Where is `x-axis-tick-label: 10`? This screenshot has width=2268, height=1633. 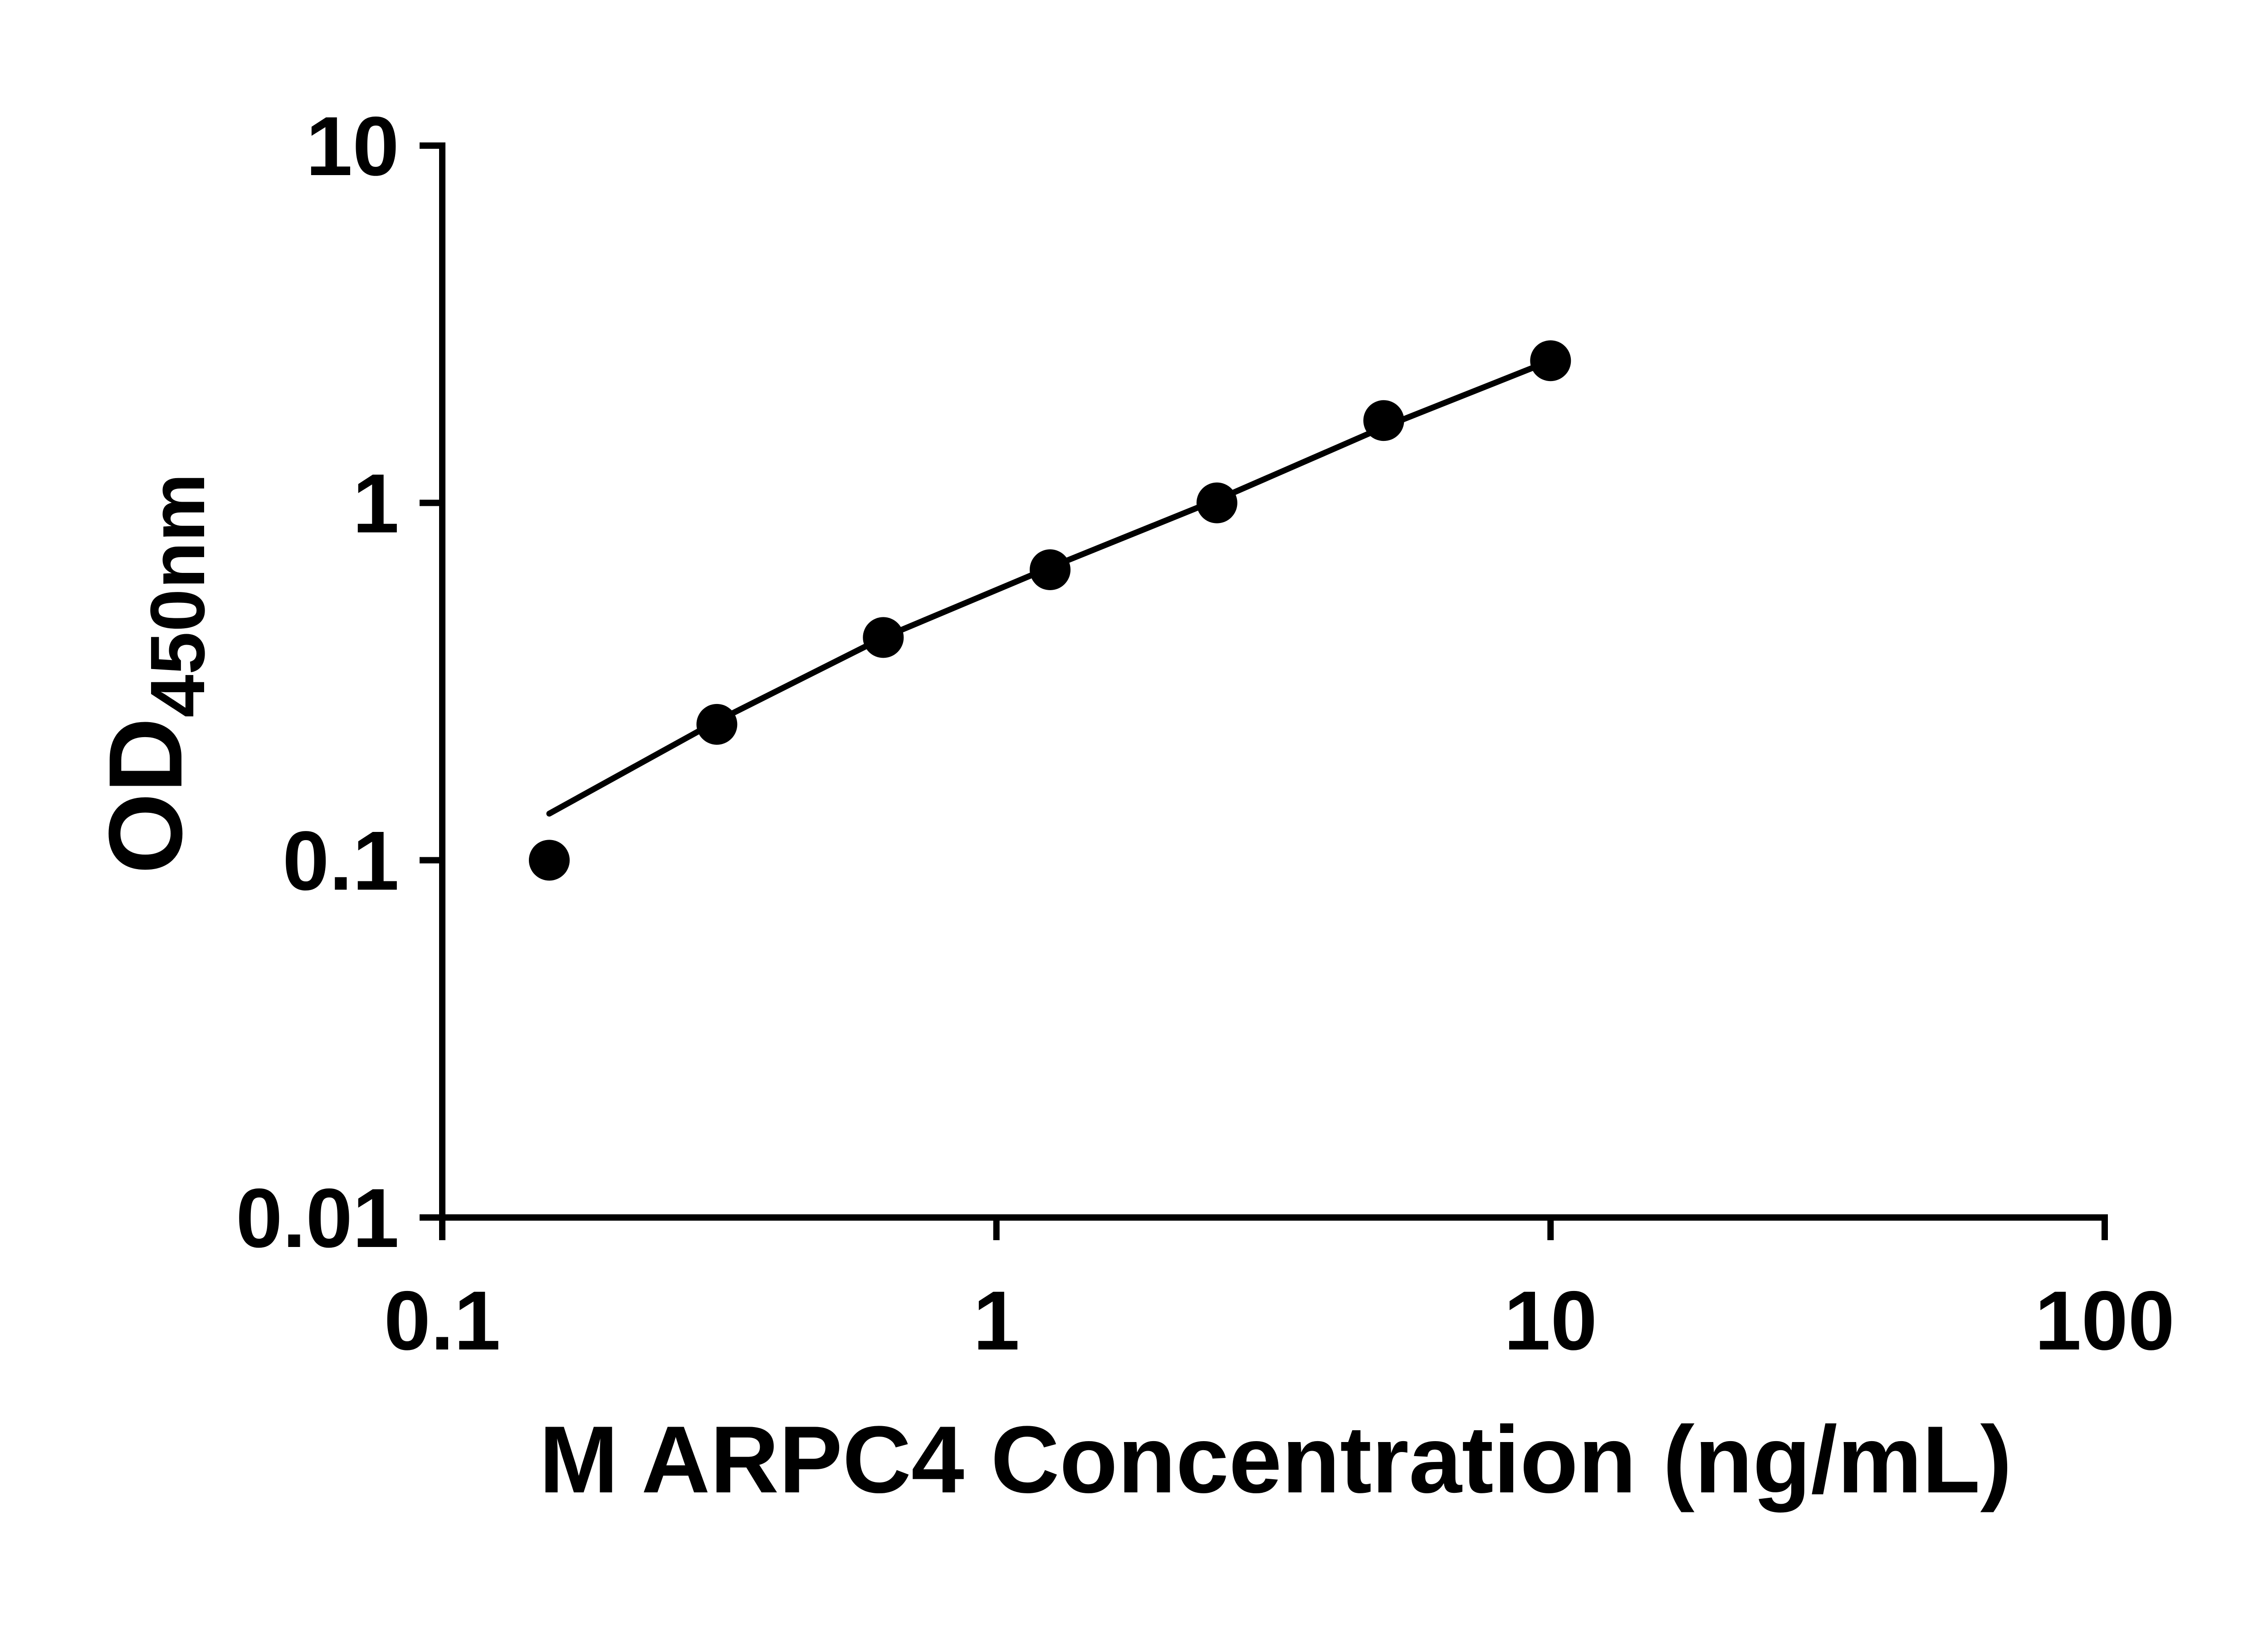
x-axis-tick-label: 10 is located at coordinates (1551, 1321).